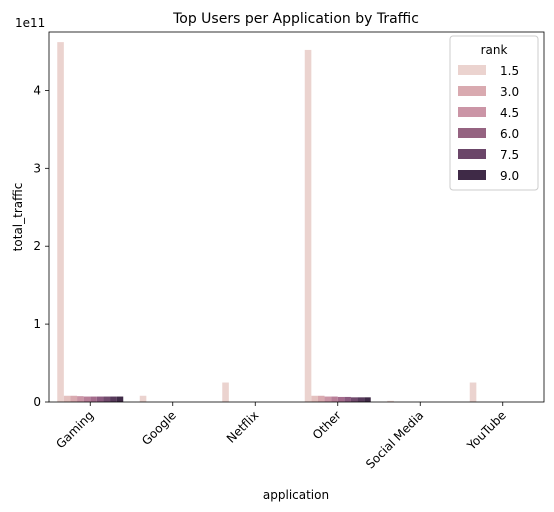 The height and width of the screenshot is (512, 554). I want to click on legend-label: 9.0, so click(509, 176).